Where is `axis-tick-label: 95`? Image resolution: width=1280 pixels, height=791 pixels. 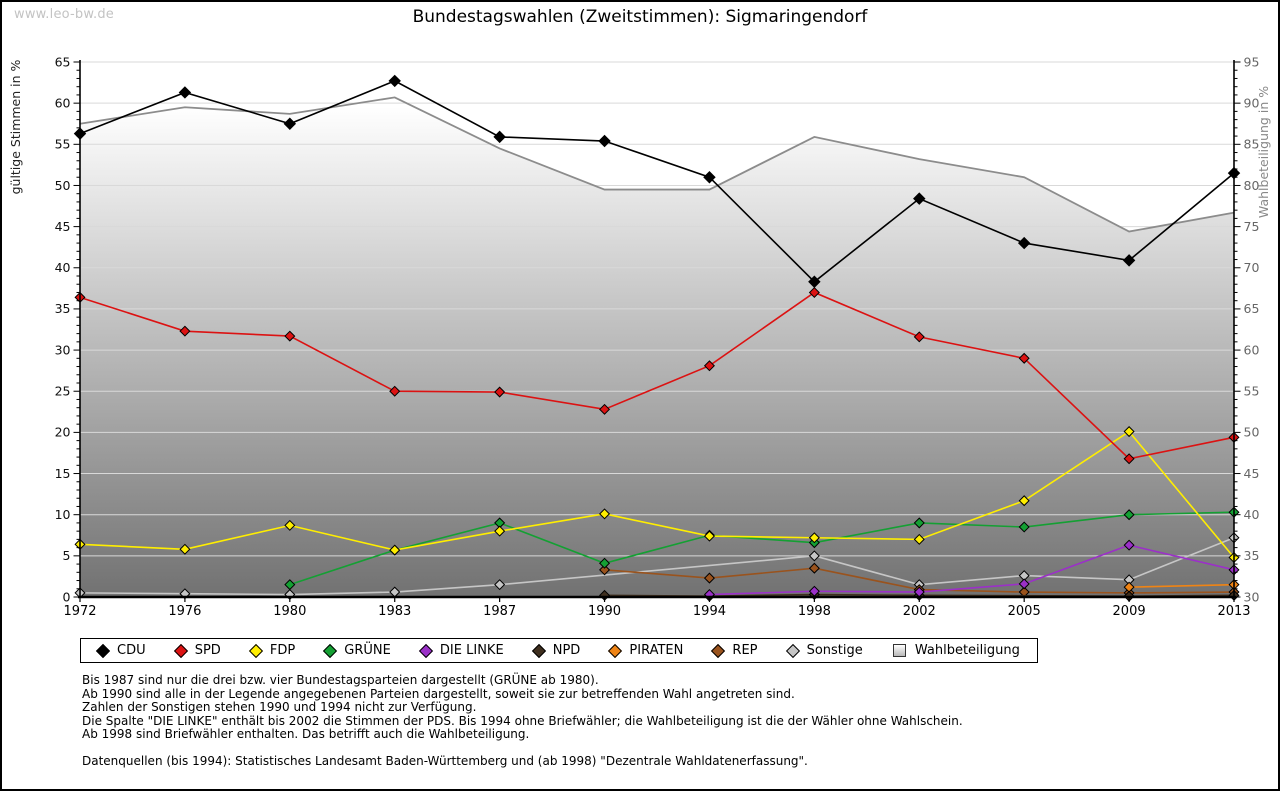 axis-tick-label: 95 is located at coordinates (1252, 61).